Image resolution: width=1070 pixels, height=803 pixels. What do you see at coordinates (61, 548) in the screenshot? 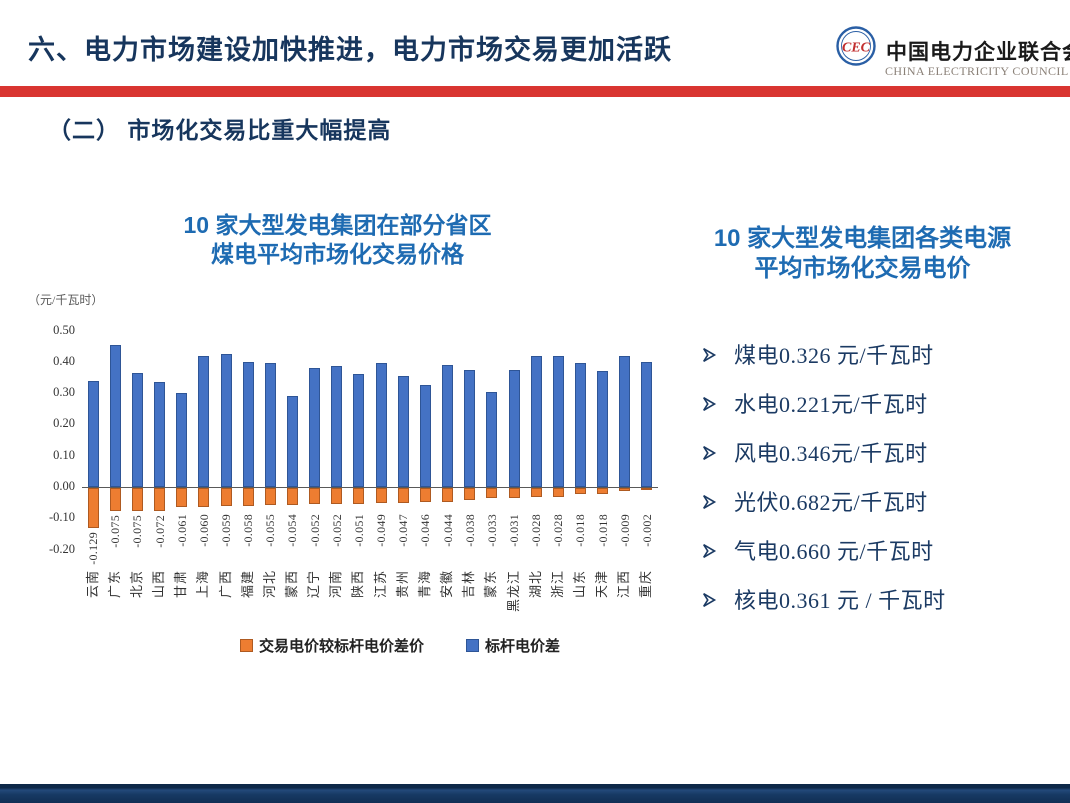
I see `y-axis-tick-label: -0.20` at bounding box center [61, 548].